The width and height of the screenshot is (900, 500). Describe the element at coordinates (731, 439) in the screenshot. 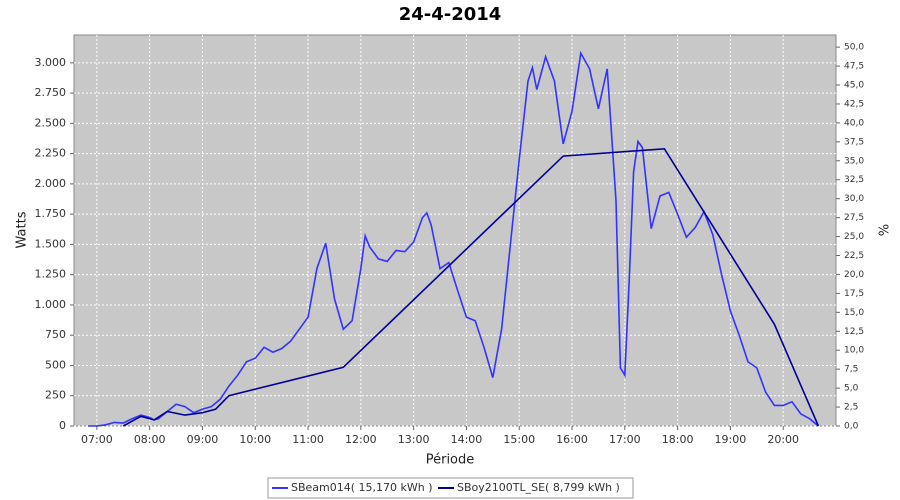

I see `x-tick-label: 19:00` at that location.